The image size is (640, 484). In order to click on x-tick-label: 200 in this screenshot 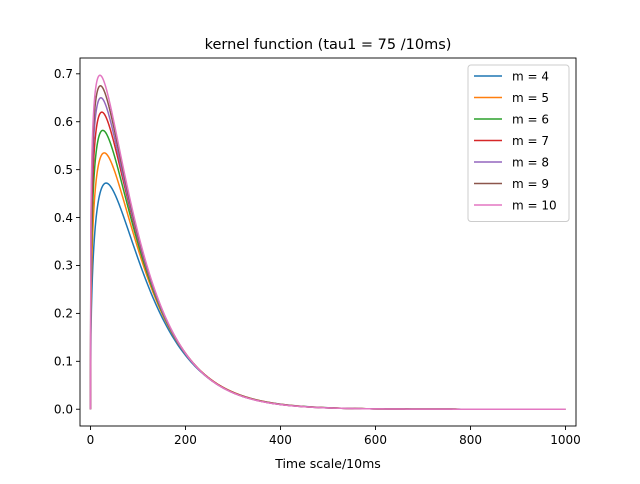, I will do `click(185, 440)`.